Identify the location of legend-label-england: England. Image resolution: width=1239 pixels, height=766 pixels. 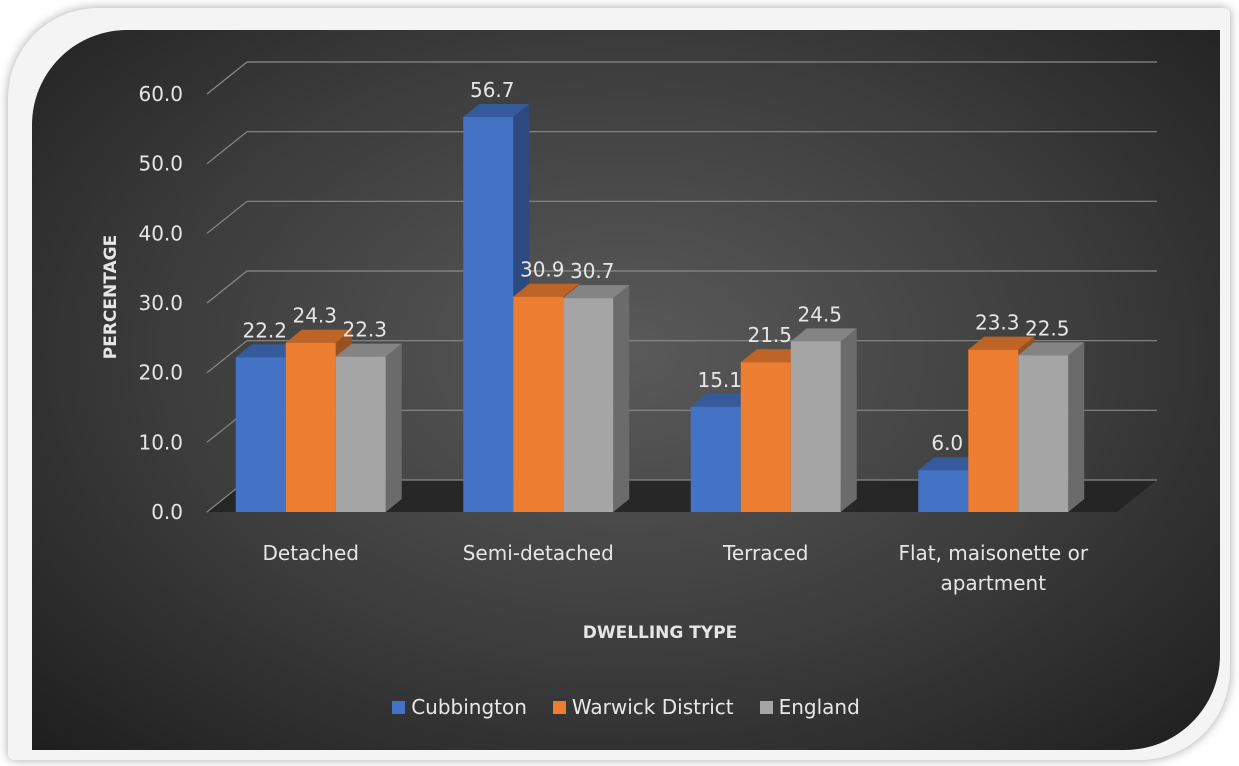
(819, 707).